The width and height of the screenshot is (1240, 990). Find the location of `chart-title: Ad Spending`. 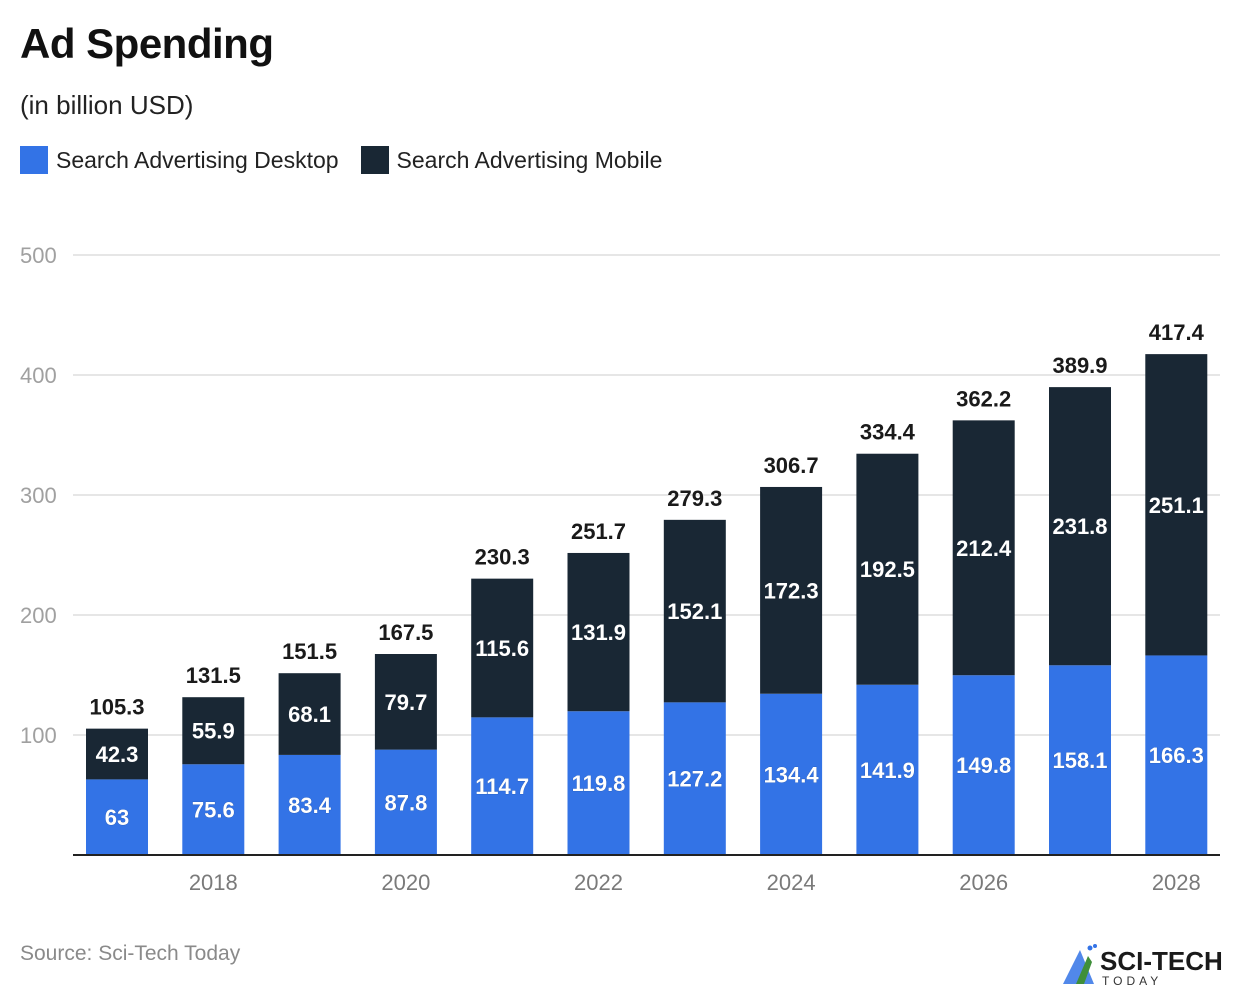

chart-title: Ad Spending is located at coordinates (147, 43).